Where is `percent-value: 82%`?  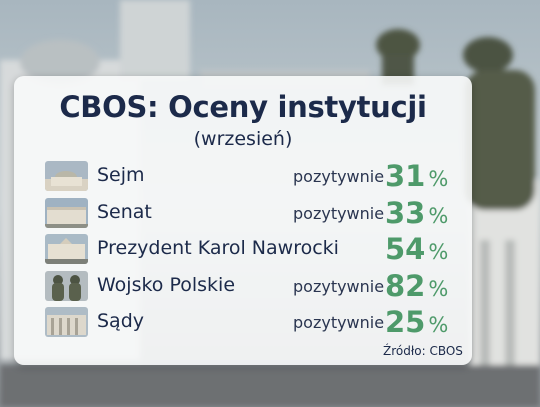
percent-value: 82% is located at coordinates (416, 286).